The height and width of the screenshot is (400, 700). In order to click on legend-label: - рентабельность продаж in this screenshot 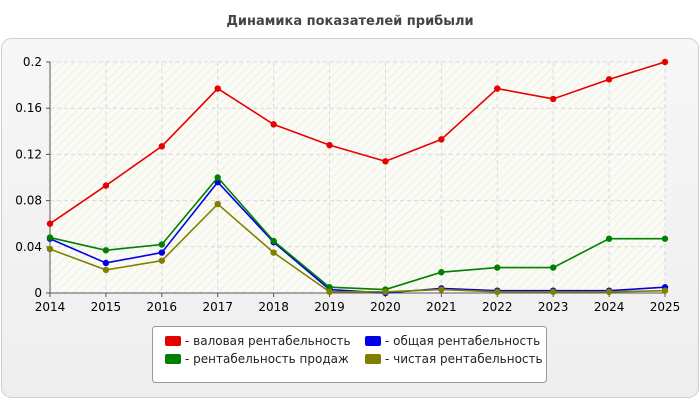, I will do `click(267, 359)`.